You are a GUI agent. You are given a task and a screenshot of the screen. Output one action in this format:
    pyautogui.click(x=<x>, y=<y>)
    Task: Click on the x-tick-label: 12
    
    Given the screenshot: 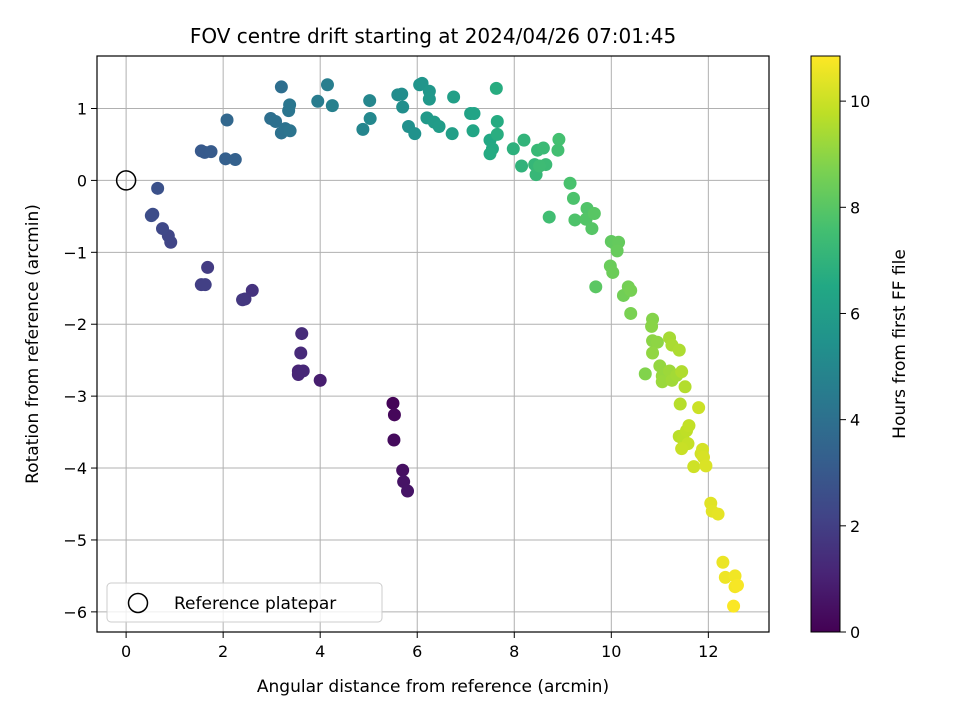 What is the action you would take?
    pyautogui.click(x=708, y=651)
    